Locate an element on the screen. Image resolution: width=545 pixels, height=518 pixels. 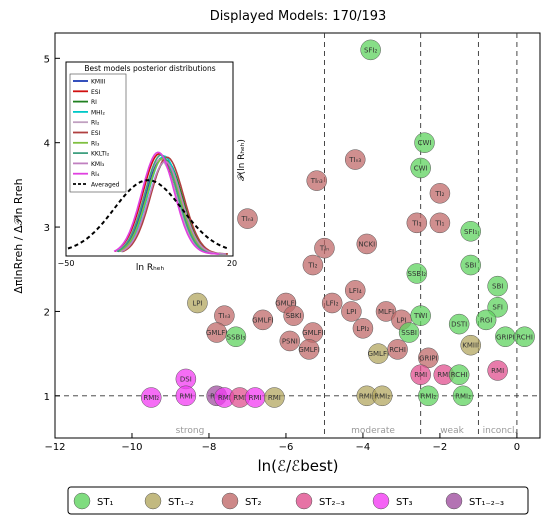
inset-xtick-max: 20 is located at coordinates (232, 263).